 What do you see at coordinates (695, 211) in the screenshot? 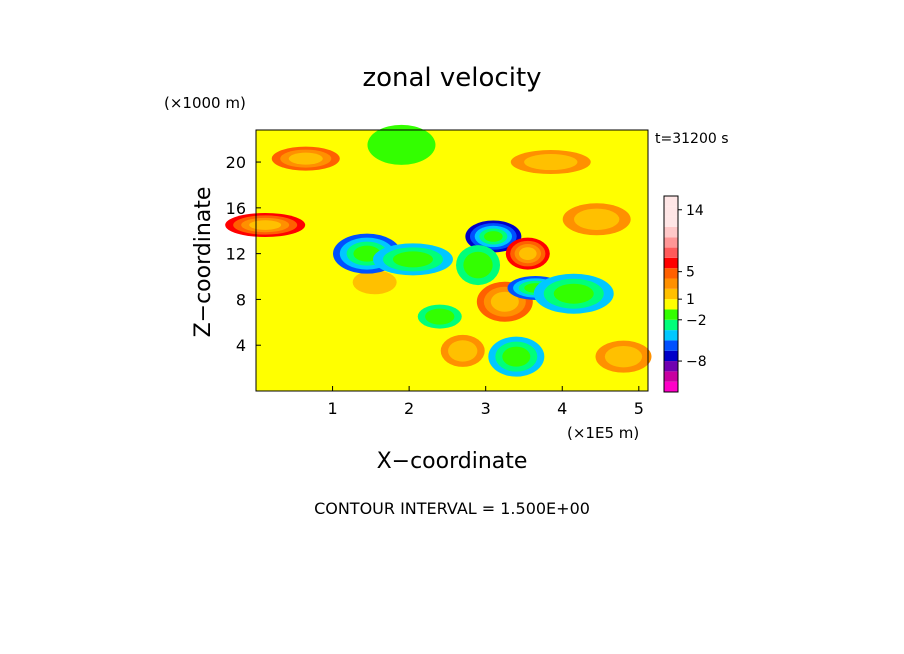
I see `colorbar-label: 14` at bounding box center [695, 211].